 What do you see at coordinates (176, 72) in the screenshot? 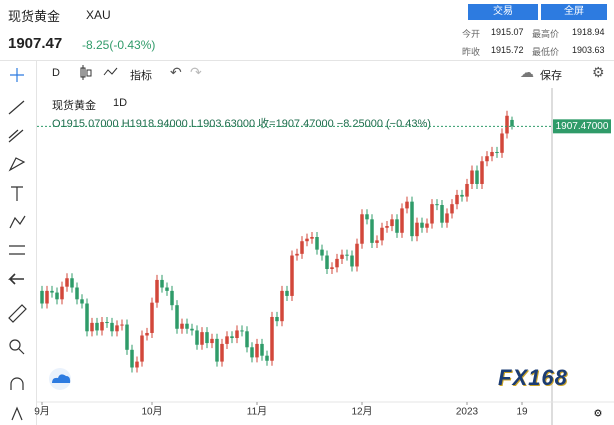
I see `undo: ↶` at bounding box center [176, 72].